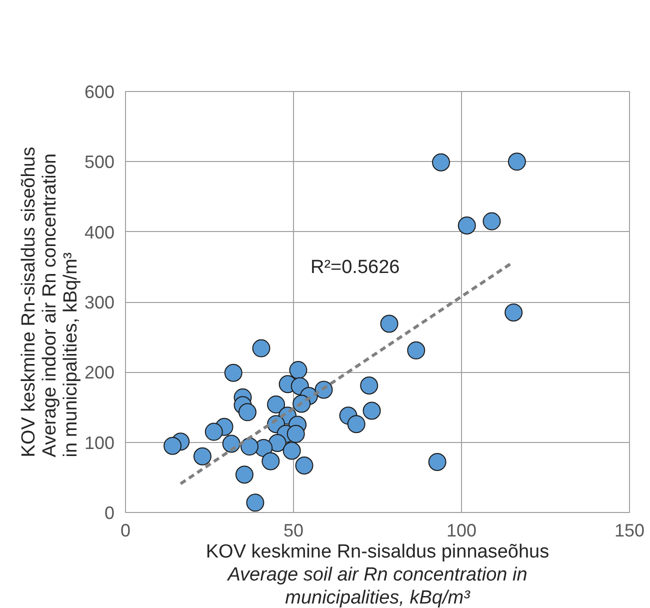 The image size is (650, 608). Describe the element at coordinates (378, 575) in the screenshot. I see `x-axis-title: KOV keskmine Rn-sisaldus pinnaseõhus Average soil air Rn concentration in municipalities, kBq/m³` at that location.